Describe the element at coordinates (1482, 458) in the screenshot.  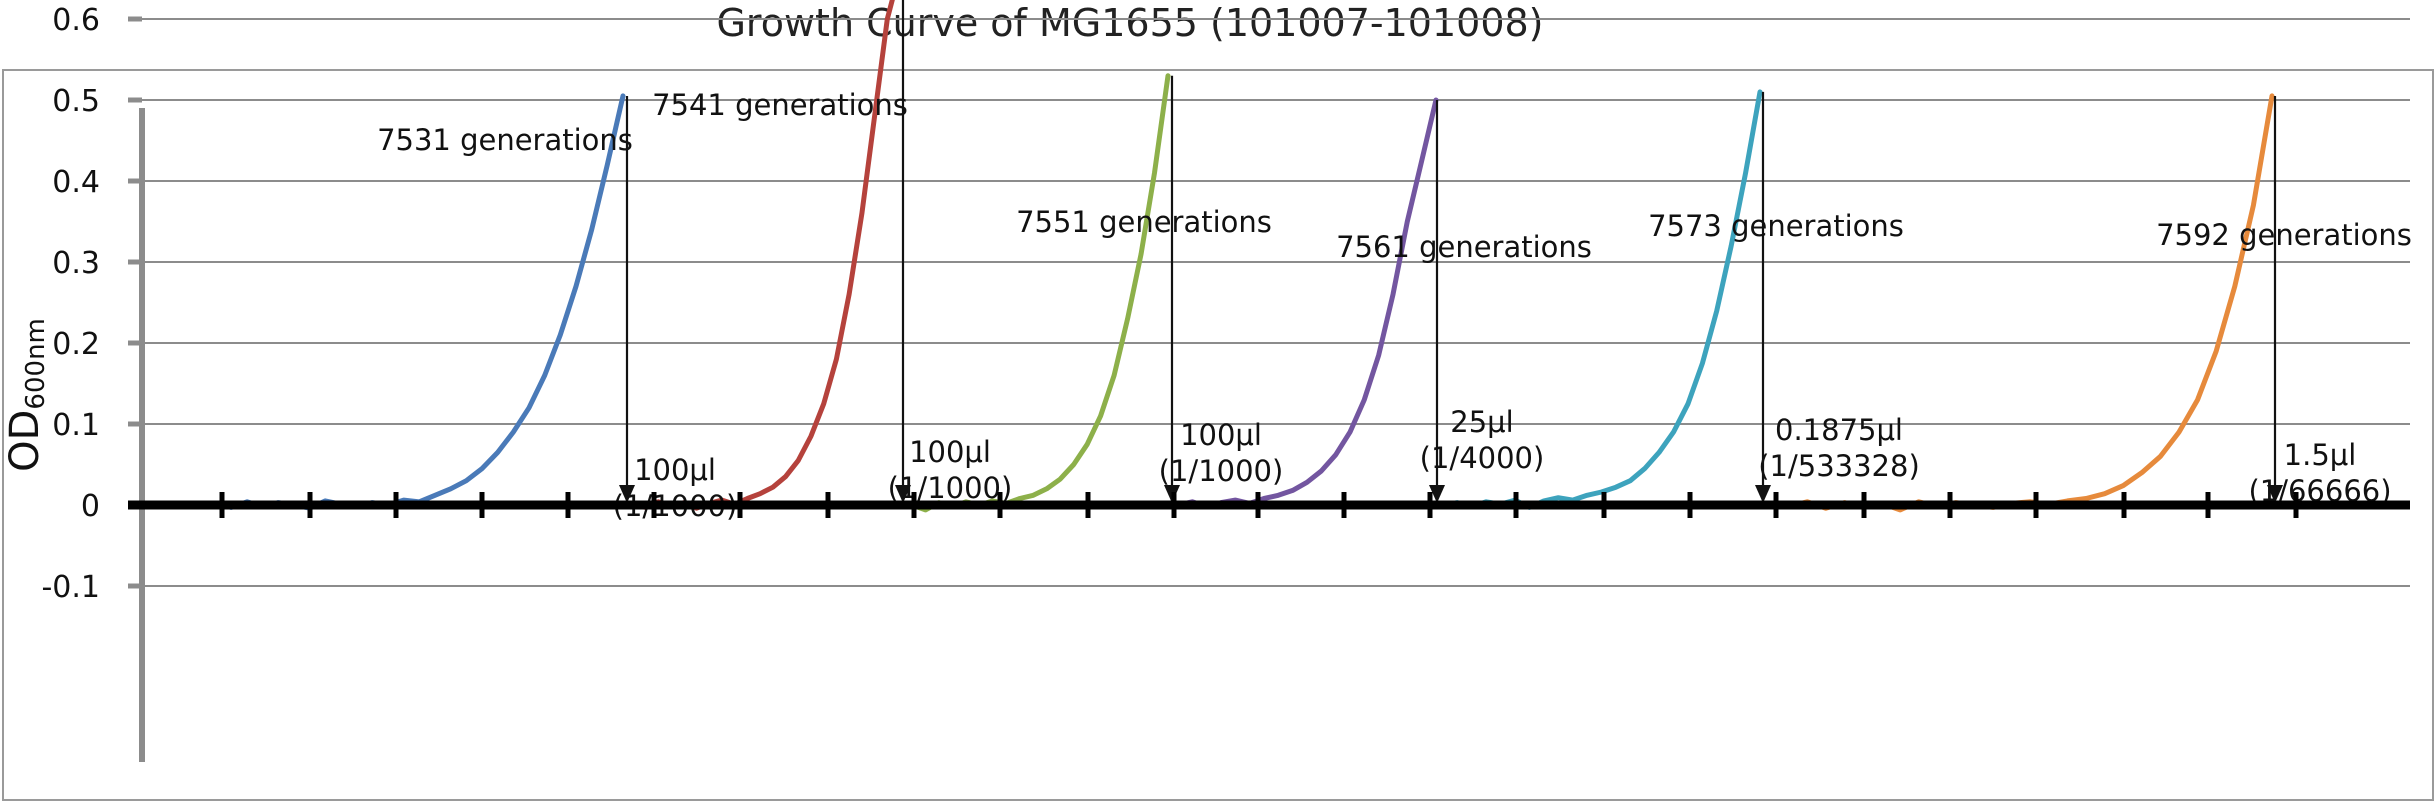
I see `transfer-dilution-label: (1/4000)` at that location.